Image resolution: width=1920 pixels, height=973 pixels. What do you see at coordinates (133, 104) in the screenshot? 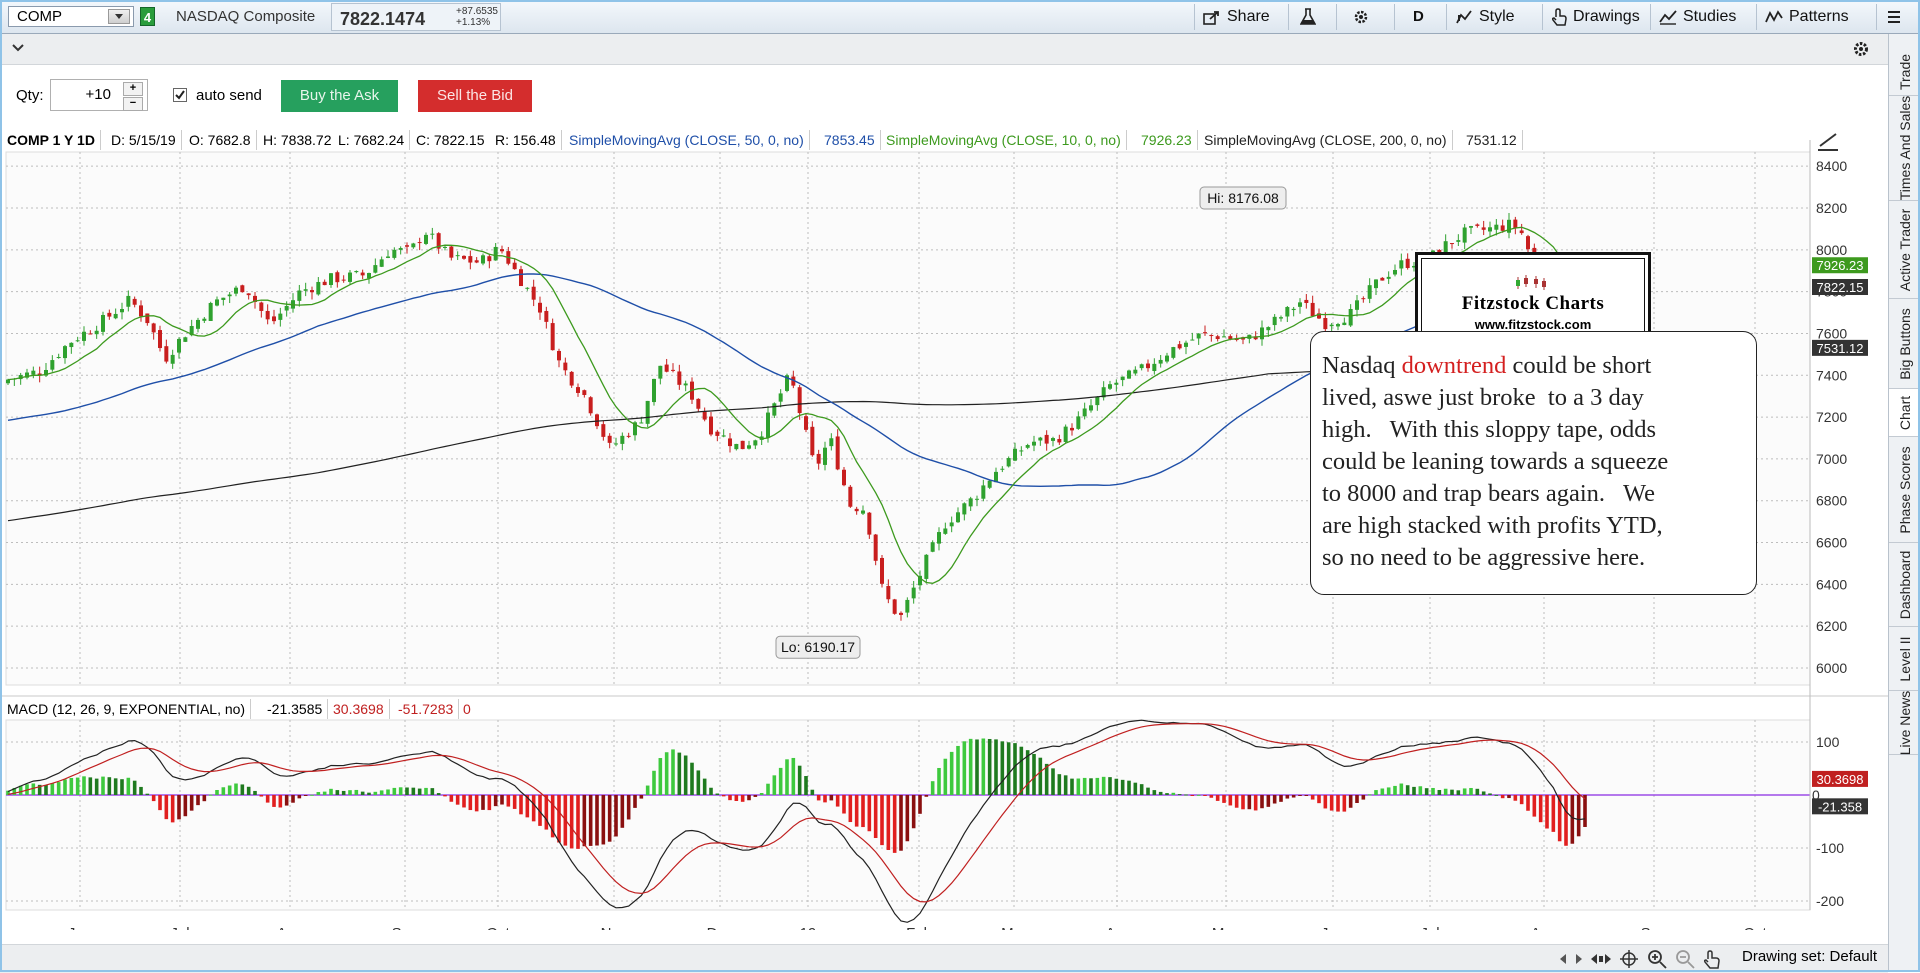
I see `qty-decrement-button: −` at bounding box center [133, 104].